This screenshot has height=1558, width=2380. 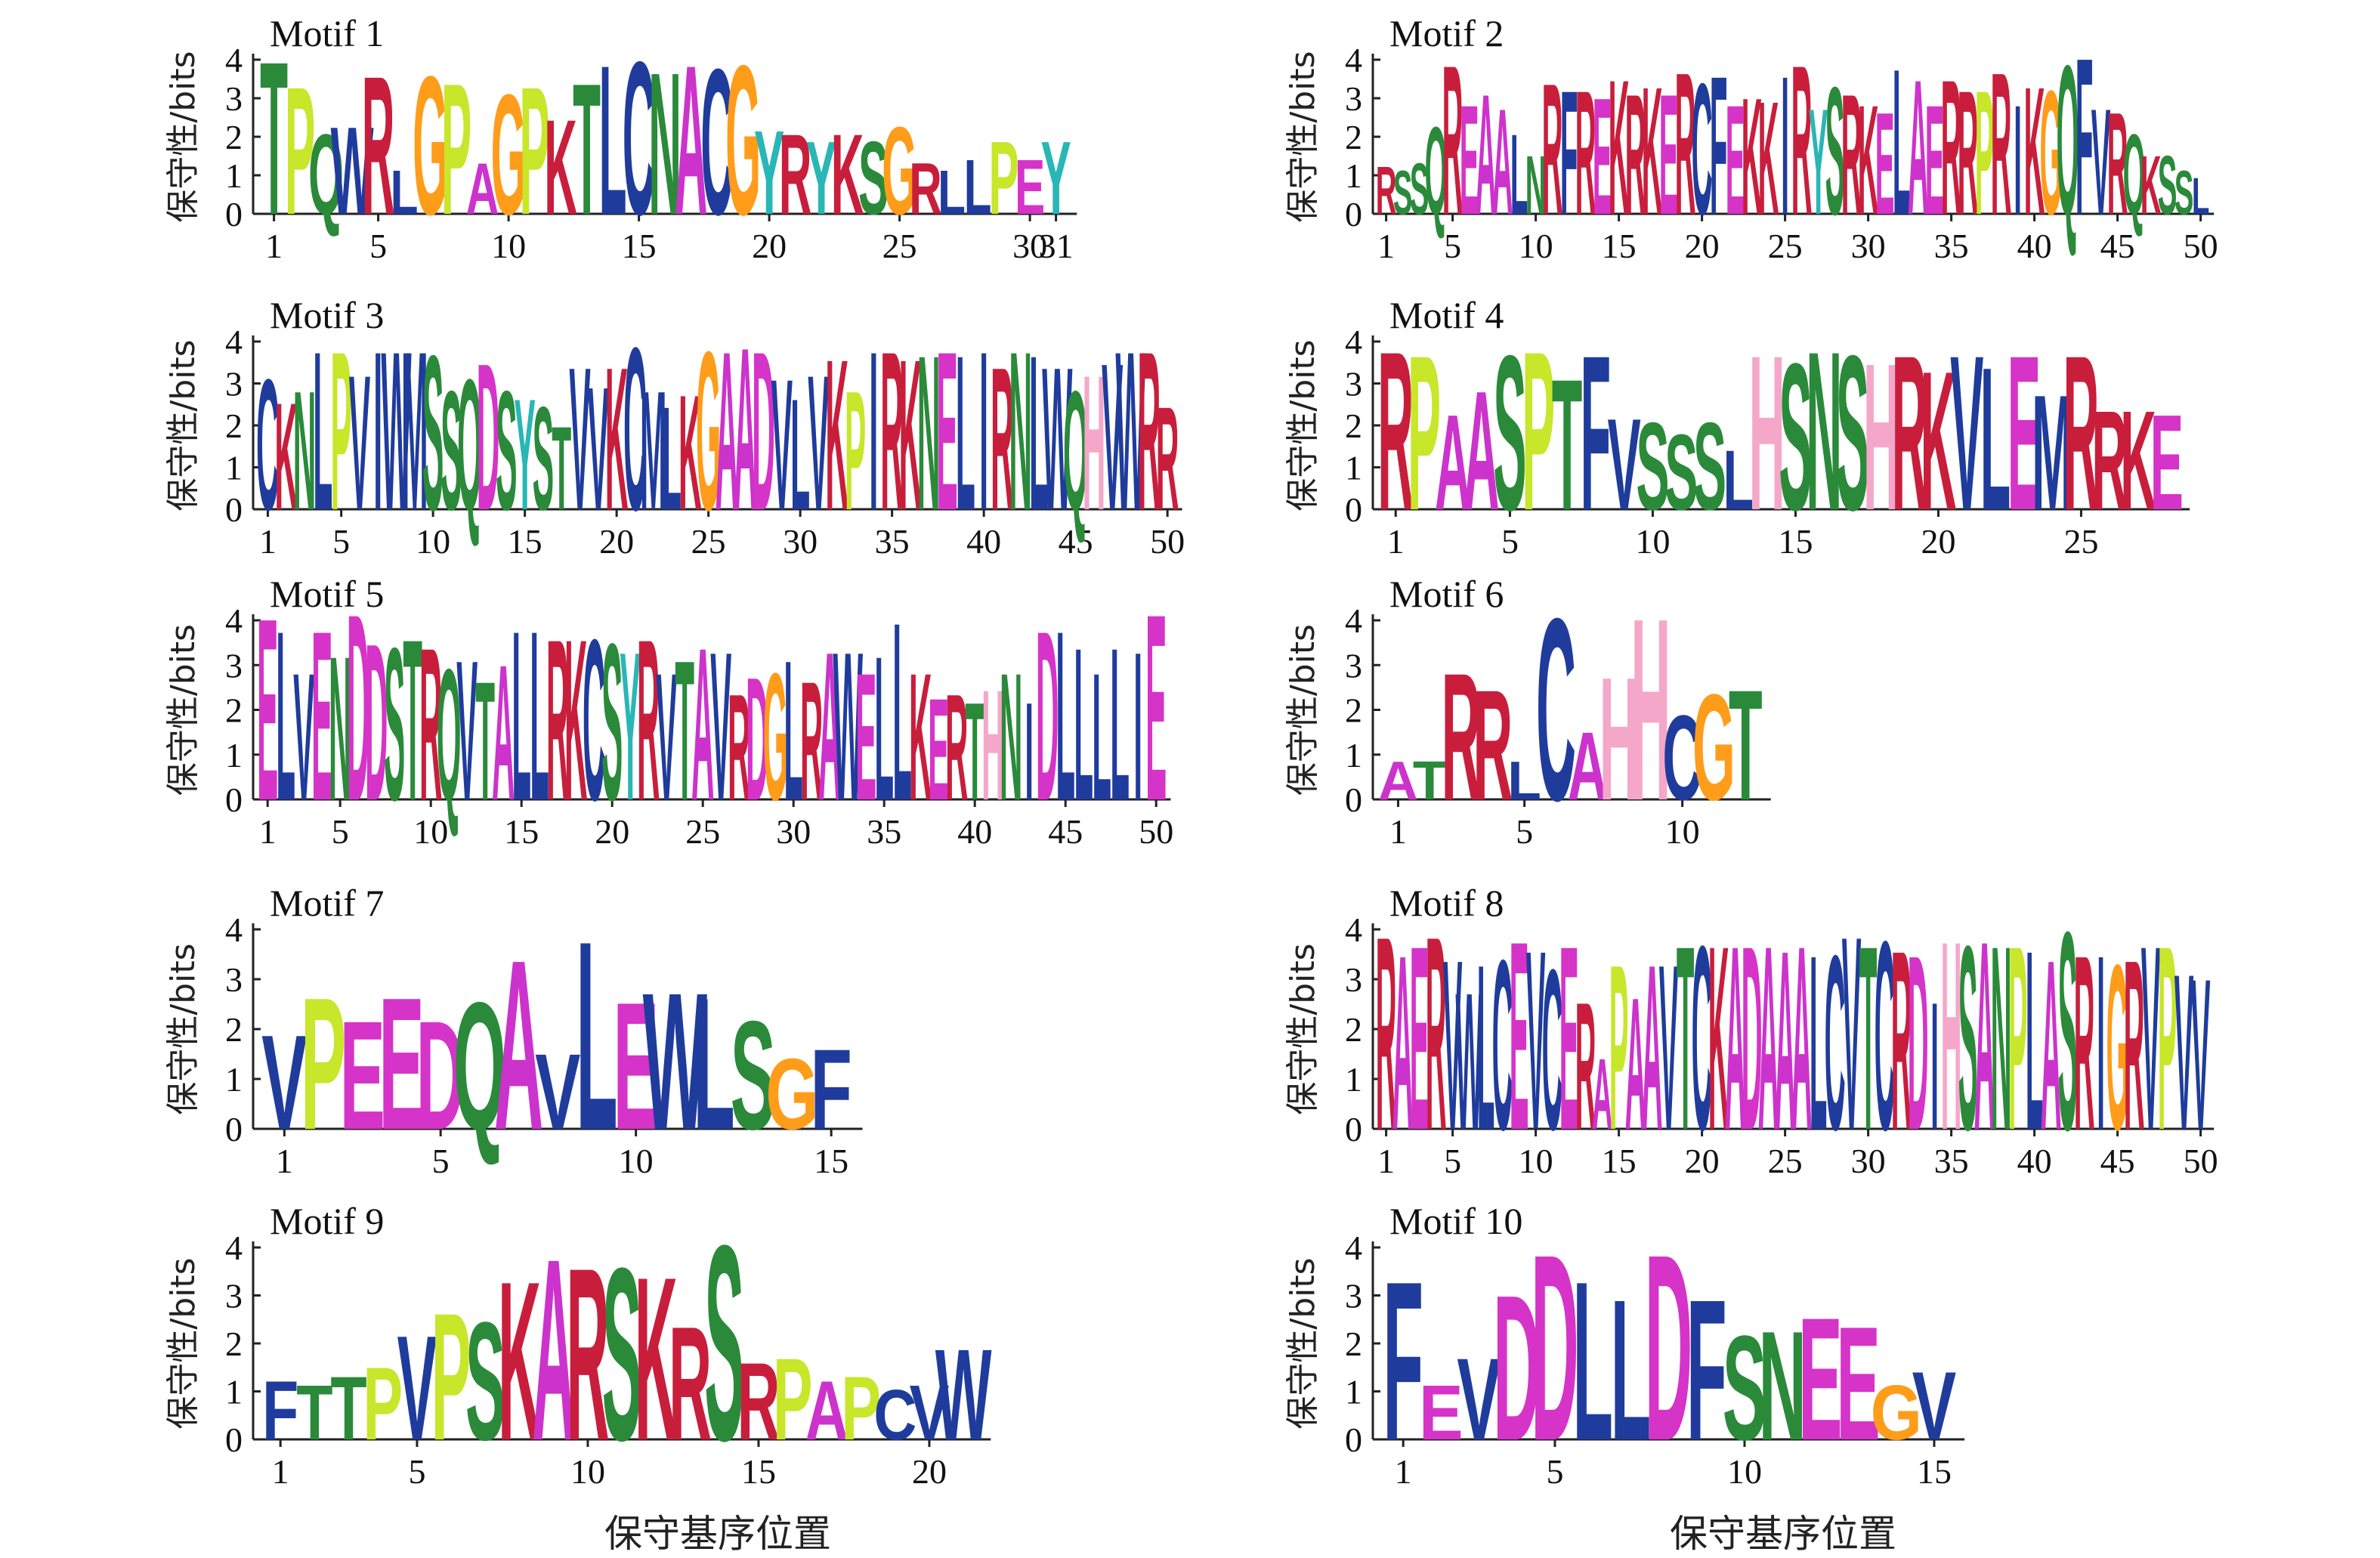 I want to click on x-tick-label: 45, so click(x=2117, y=246).